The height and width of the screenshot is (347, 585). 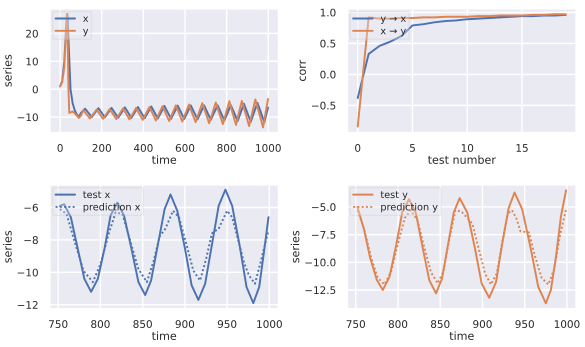 I want to click on x-tick-label: 200, so click(x=101, y=148).